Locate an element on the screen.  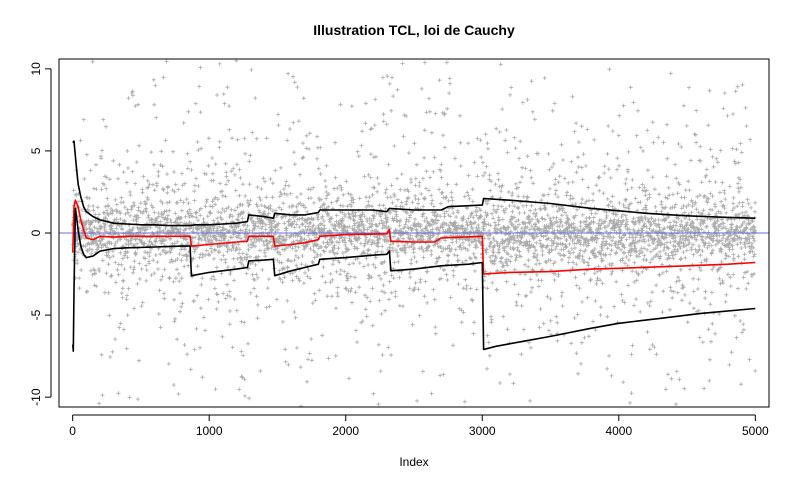
chart-title: Illustration TCL, loi de Cauchy is located at coordinates (414, 30).